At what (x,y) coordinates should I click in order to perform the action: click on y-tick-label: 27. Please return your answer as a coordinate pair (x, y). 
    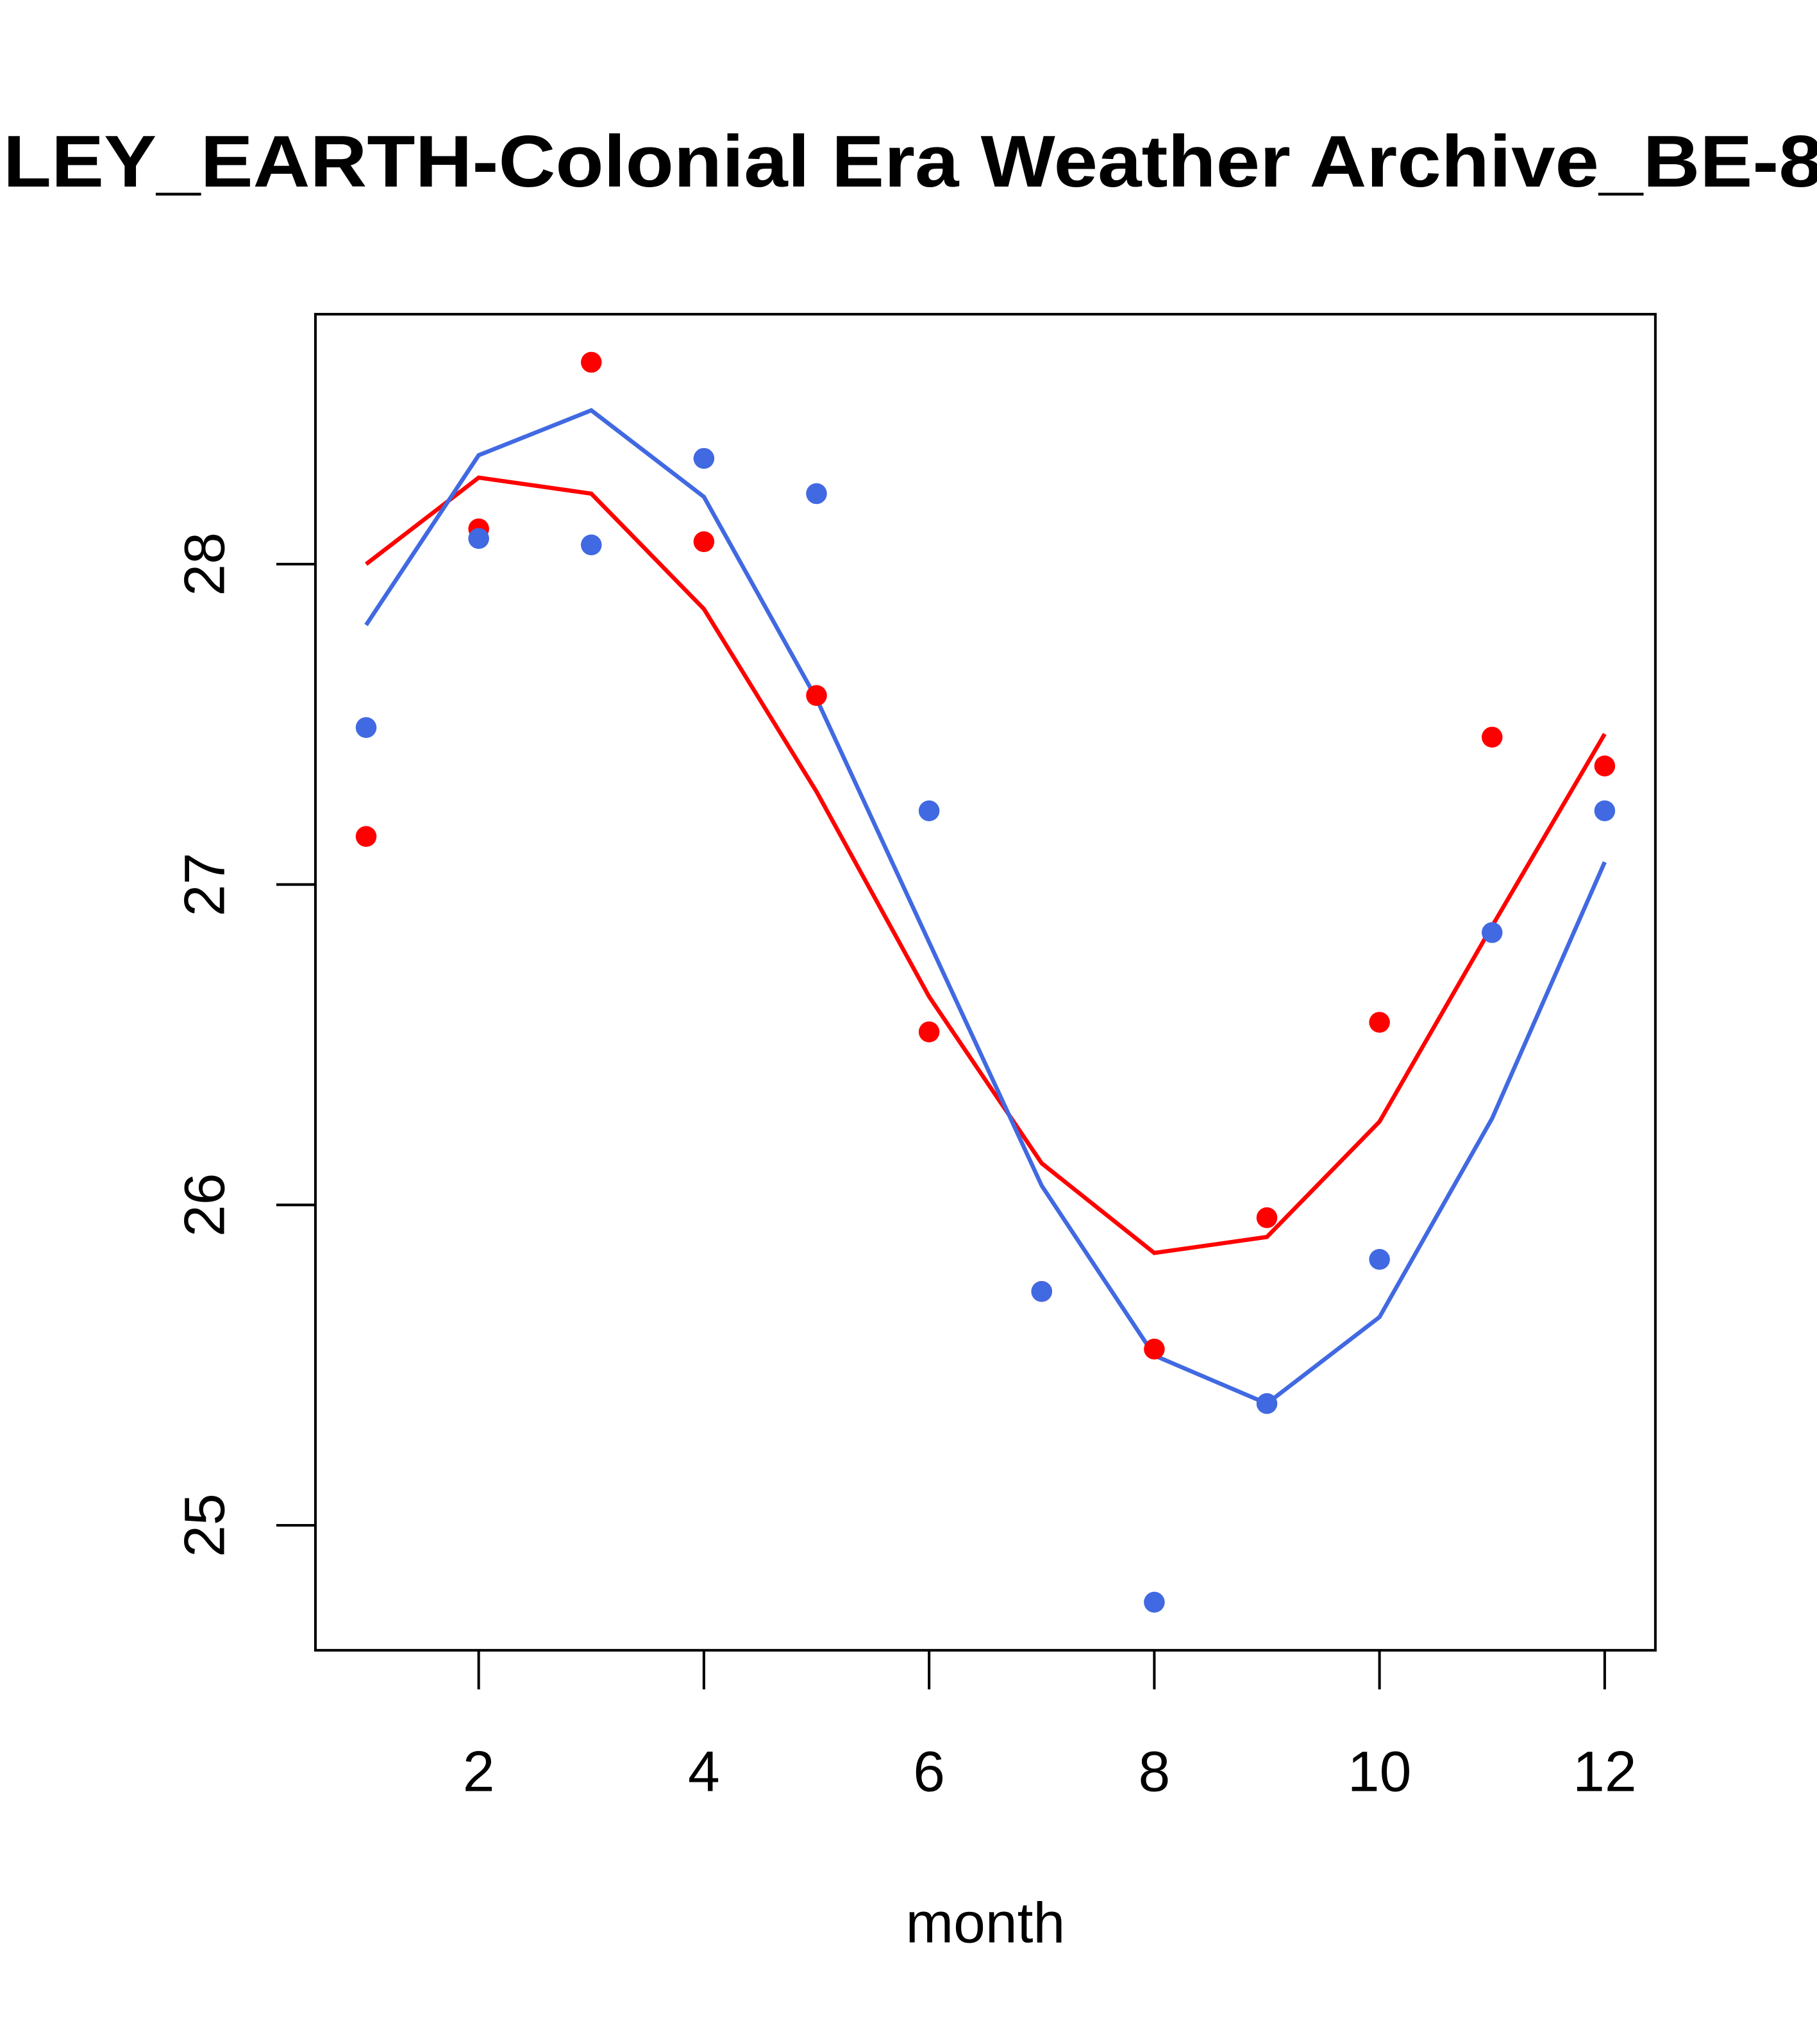
    Looking at the image, I should click on (204, 884).